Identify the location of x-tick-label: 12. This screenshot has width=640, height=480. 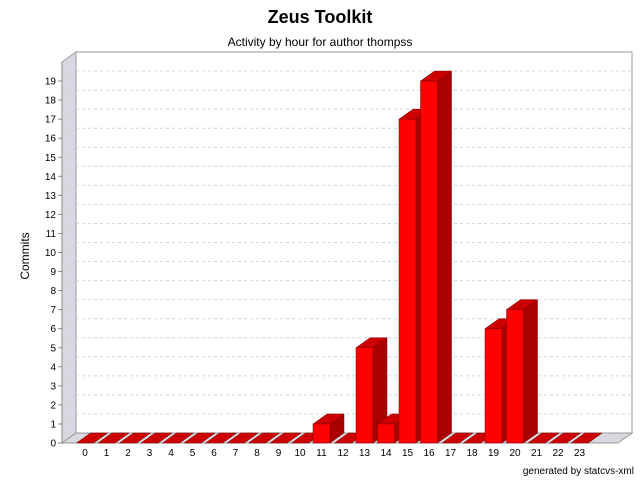
(343, 453).